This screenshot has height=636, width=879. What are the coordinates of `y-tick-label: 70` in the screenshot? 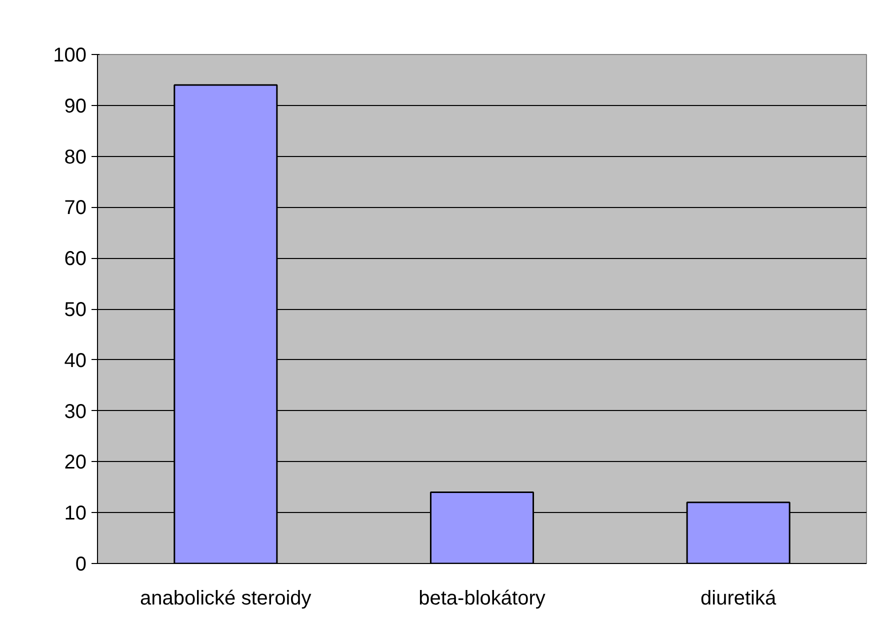 It's located at (75, 208).